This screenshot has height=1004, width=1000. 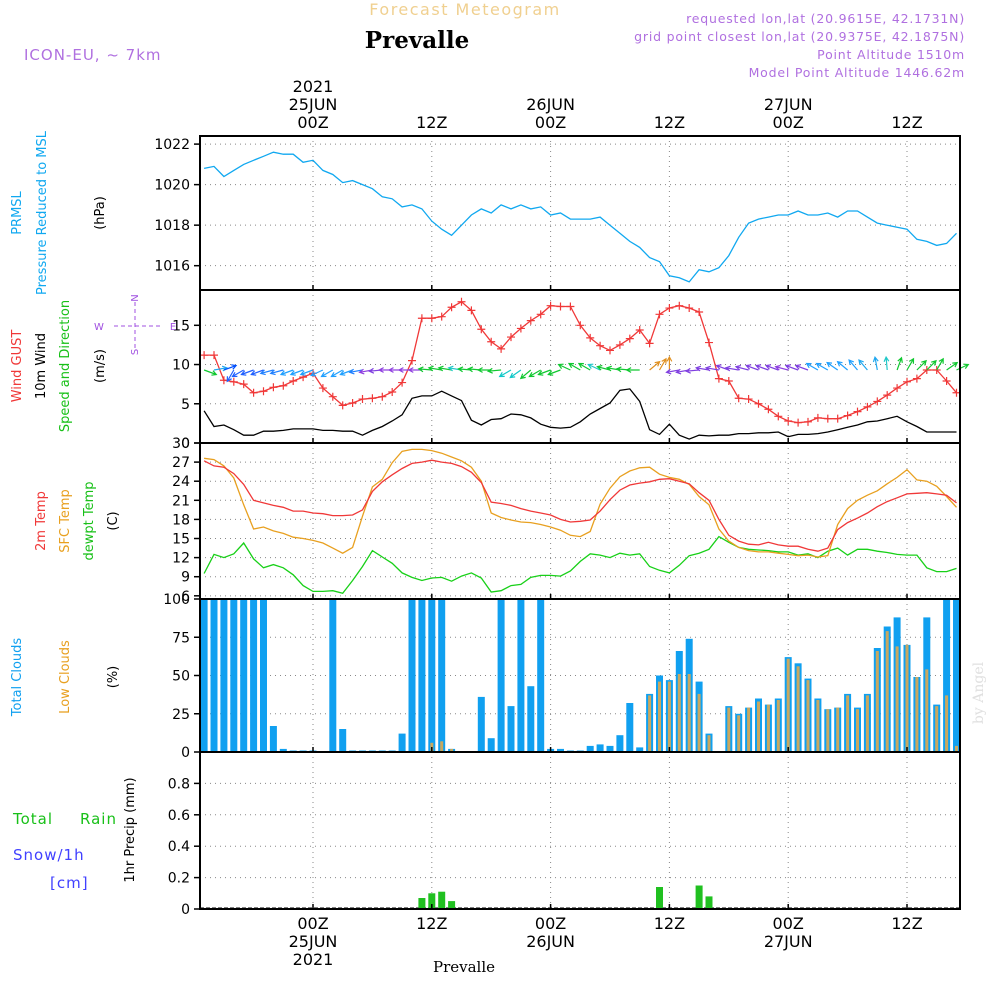 I want to click on pressure-unit-label: (hPa), so click(x=100, y=213).